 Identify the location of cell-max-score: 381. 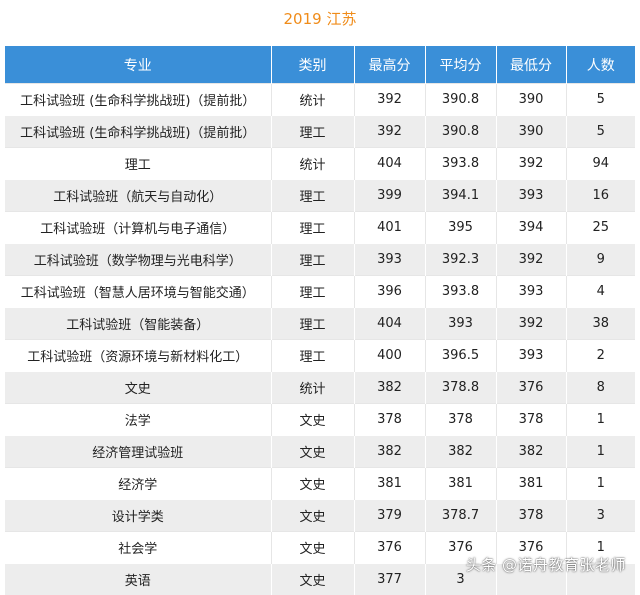
(389, 484).